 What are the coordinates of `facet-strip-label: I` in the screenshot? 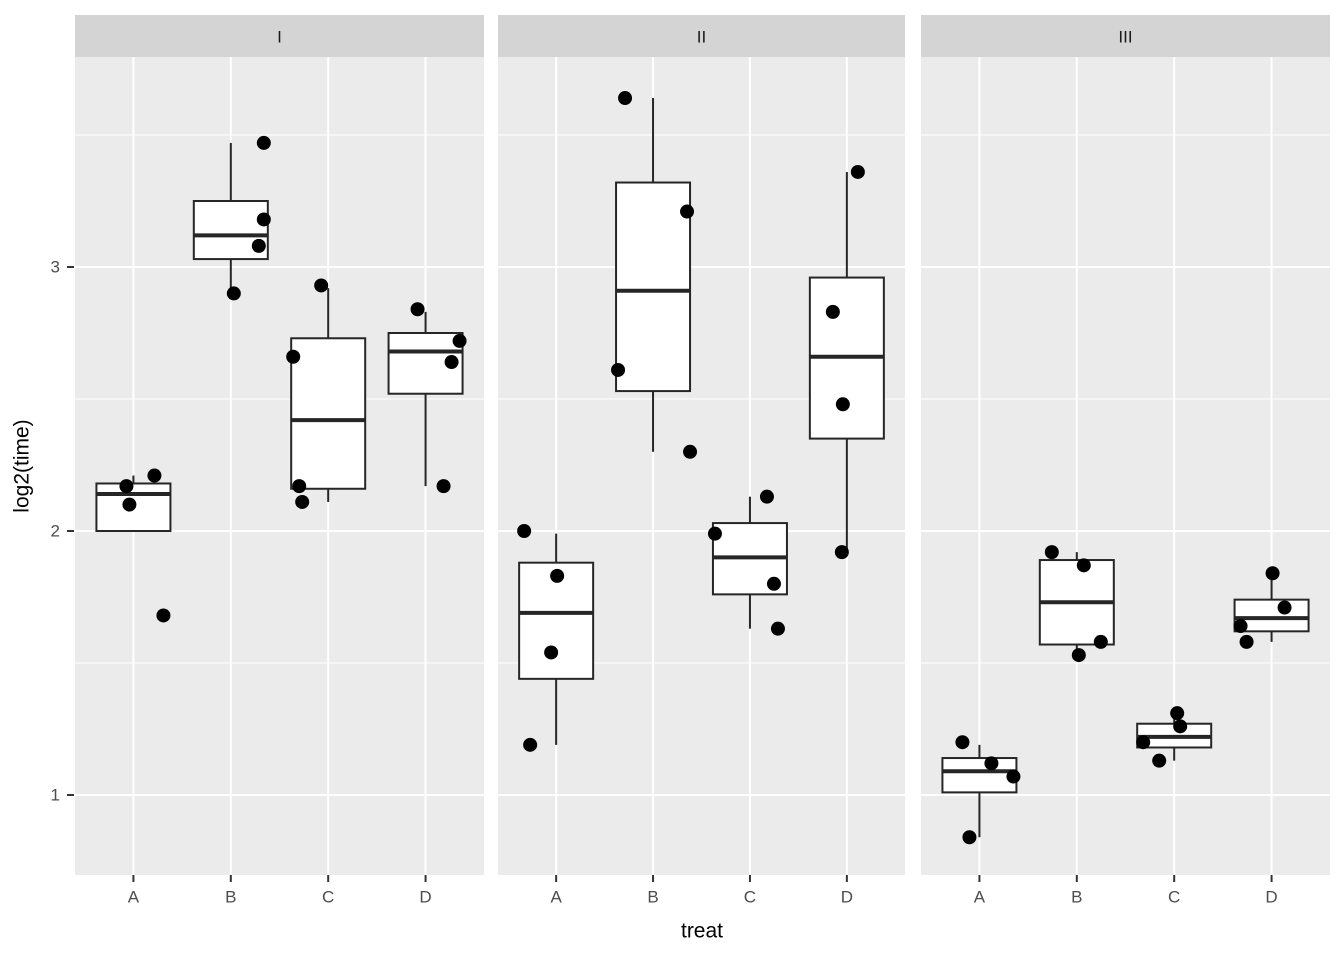 It's located at (279, 37).